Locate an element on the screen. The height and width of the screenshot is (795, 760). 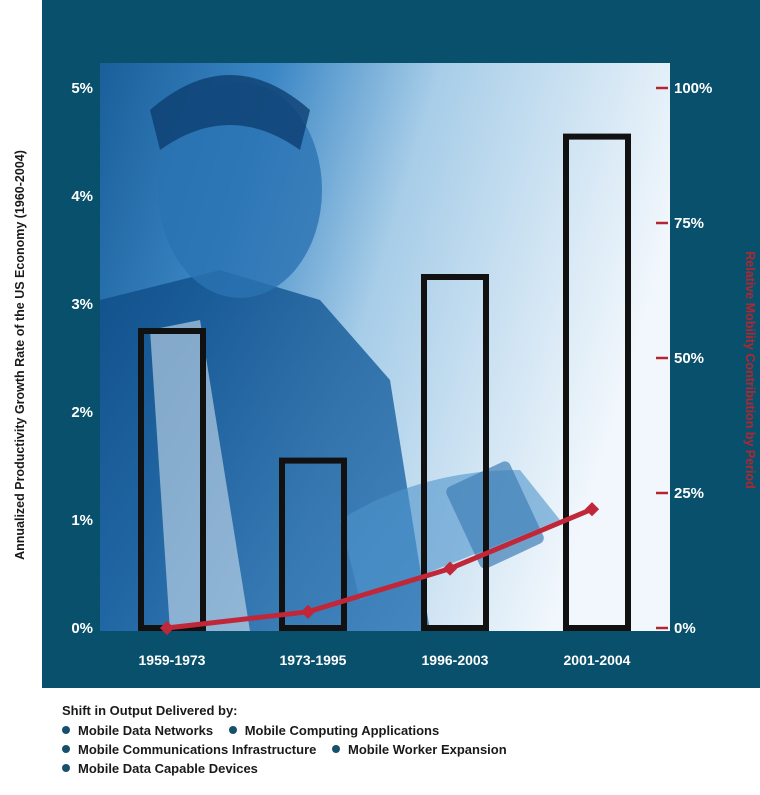
legend-item: Mobile Data Capable Devices is located at coordinates (160, 768).